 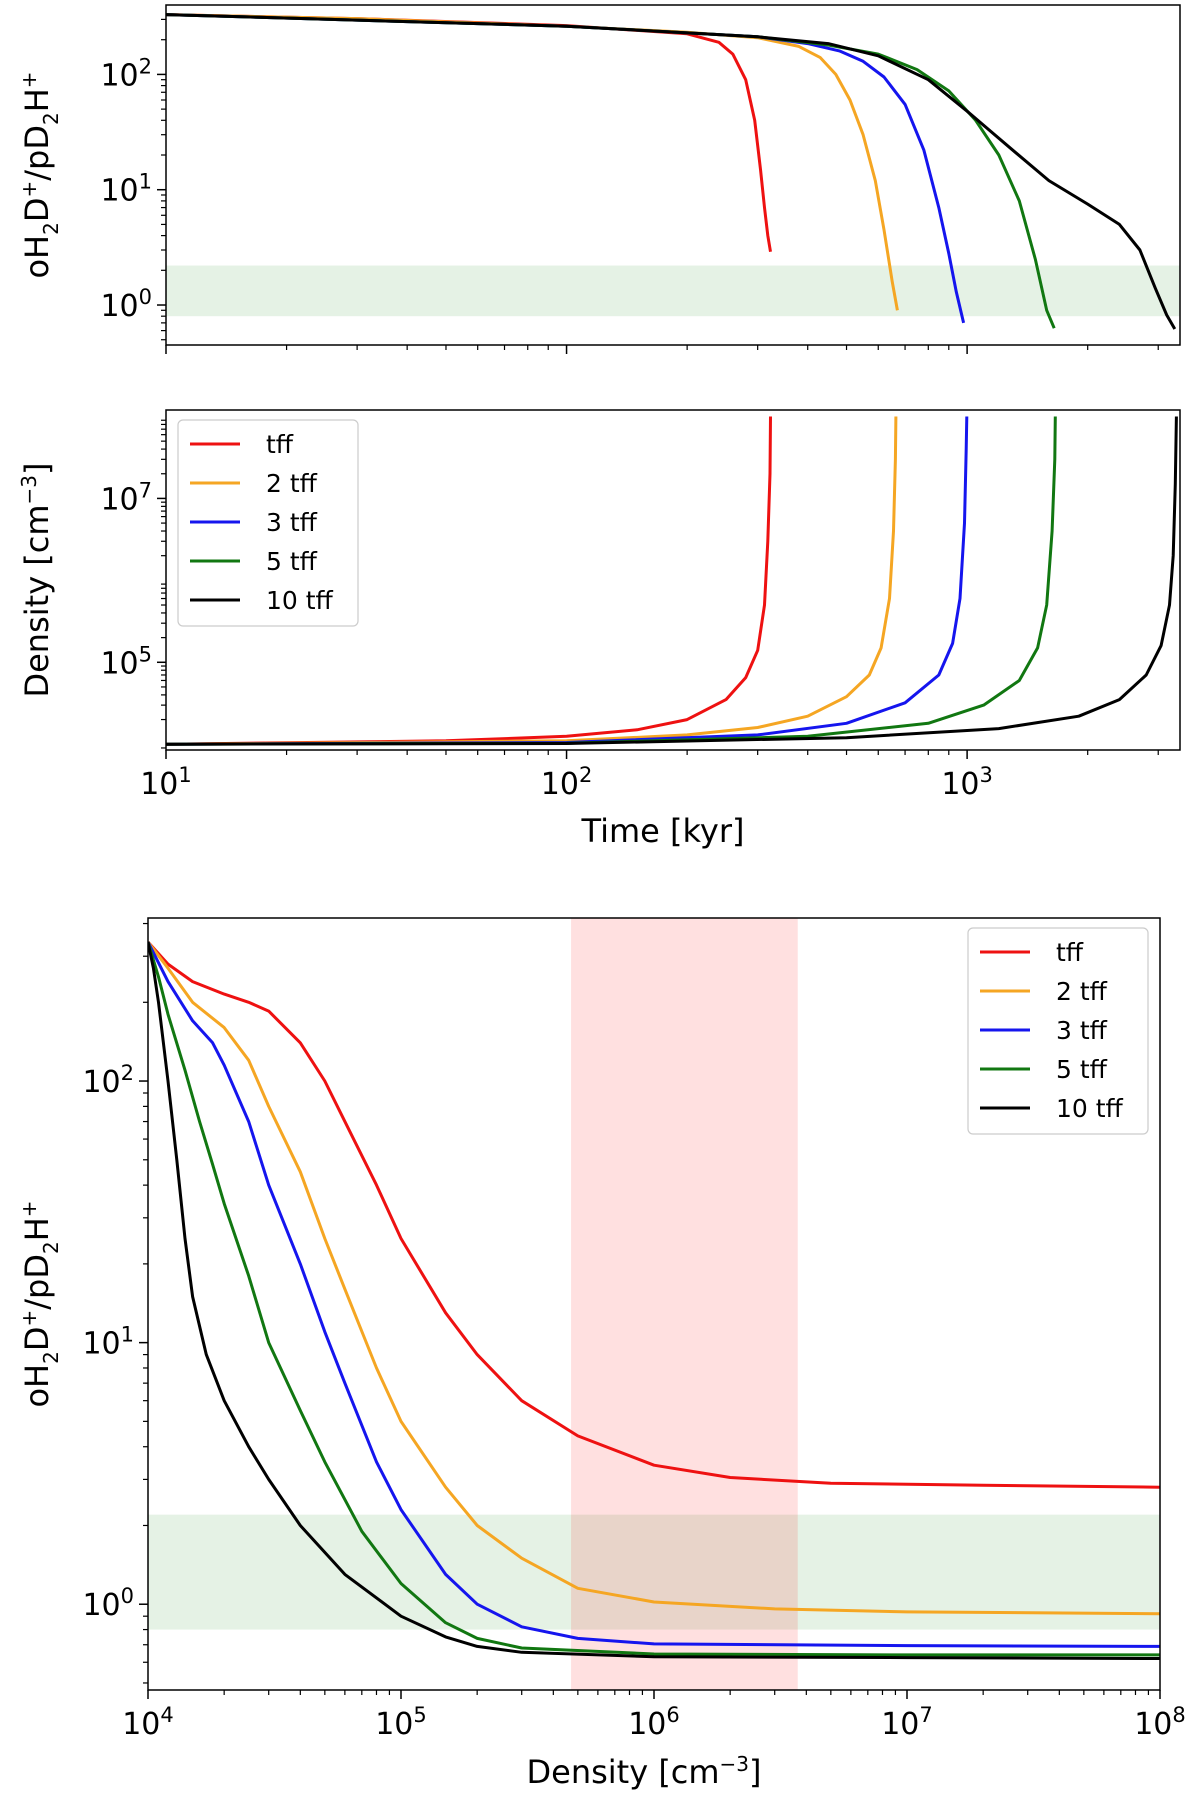 What do you see at coordinates (148, 1722) in the screenshot?
I see `x-tick-label: 104` at bounding box center [148, 1722].